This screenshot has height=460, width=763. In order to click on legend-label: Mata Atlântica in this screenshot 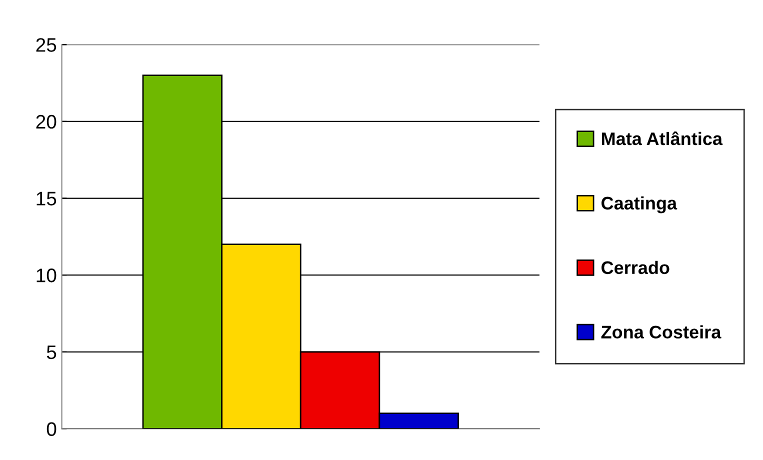, I will do `click(662, 139)`.